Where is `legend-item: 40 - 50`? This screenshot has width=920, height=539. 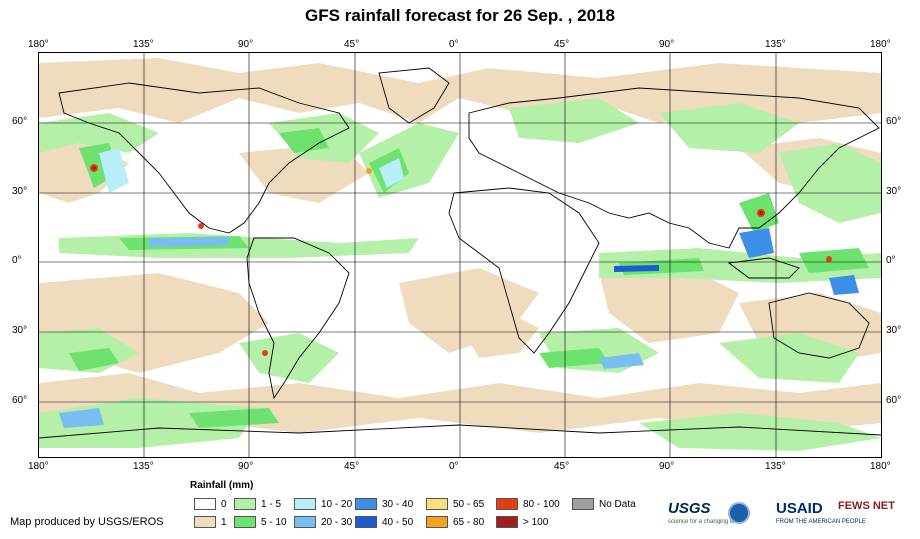
legend-item: 40 - 50 is located at coordinates (384, 522).